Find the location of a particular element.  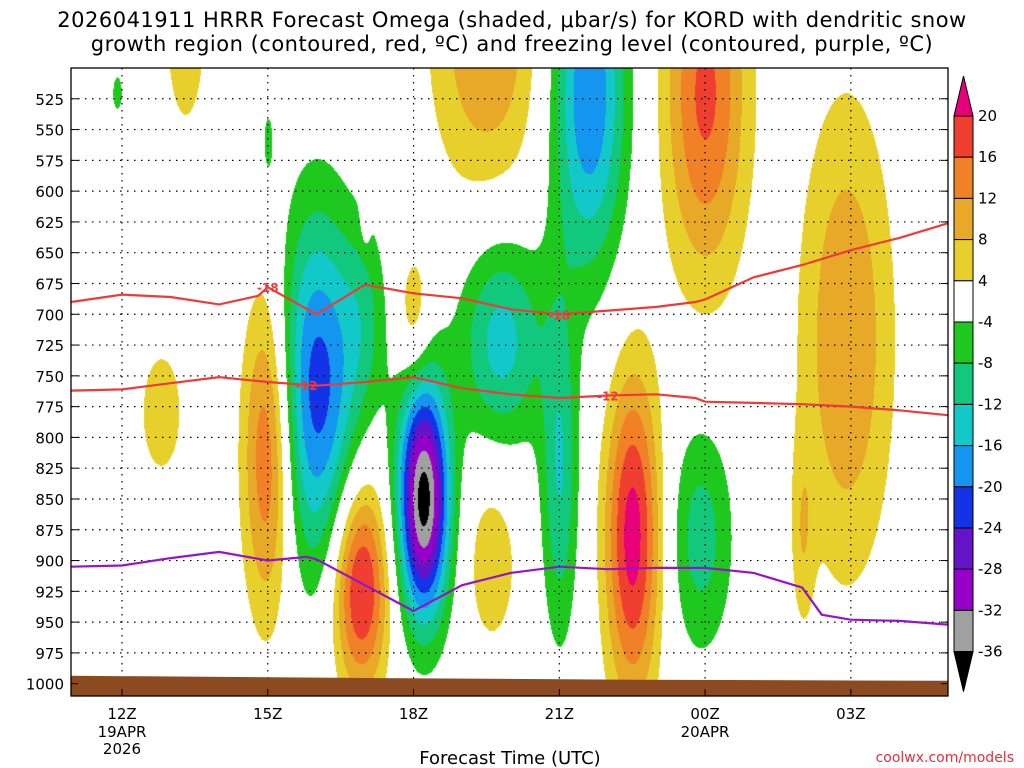

x-tick-label: 00Z is located at coordinates (704, 714).